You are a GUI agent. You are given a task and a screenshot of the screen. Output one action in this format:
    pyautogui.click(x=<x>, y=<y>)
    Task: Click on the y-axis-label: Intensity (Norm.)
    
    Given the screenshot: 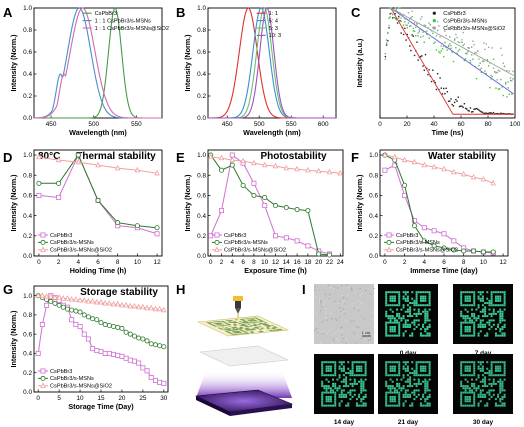 What is the action you would take?
    pyautogui.click(x=13, y=63)
    